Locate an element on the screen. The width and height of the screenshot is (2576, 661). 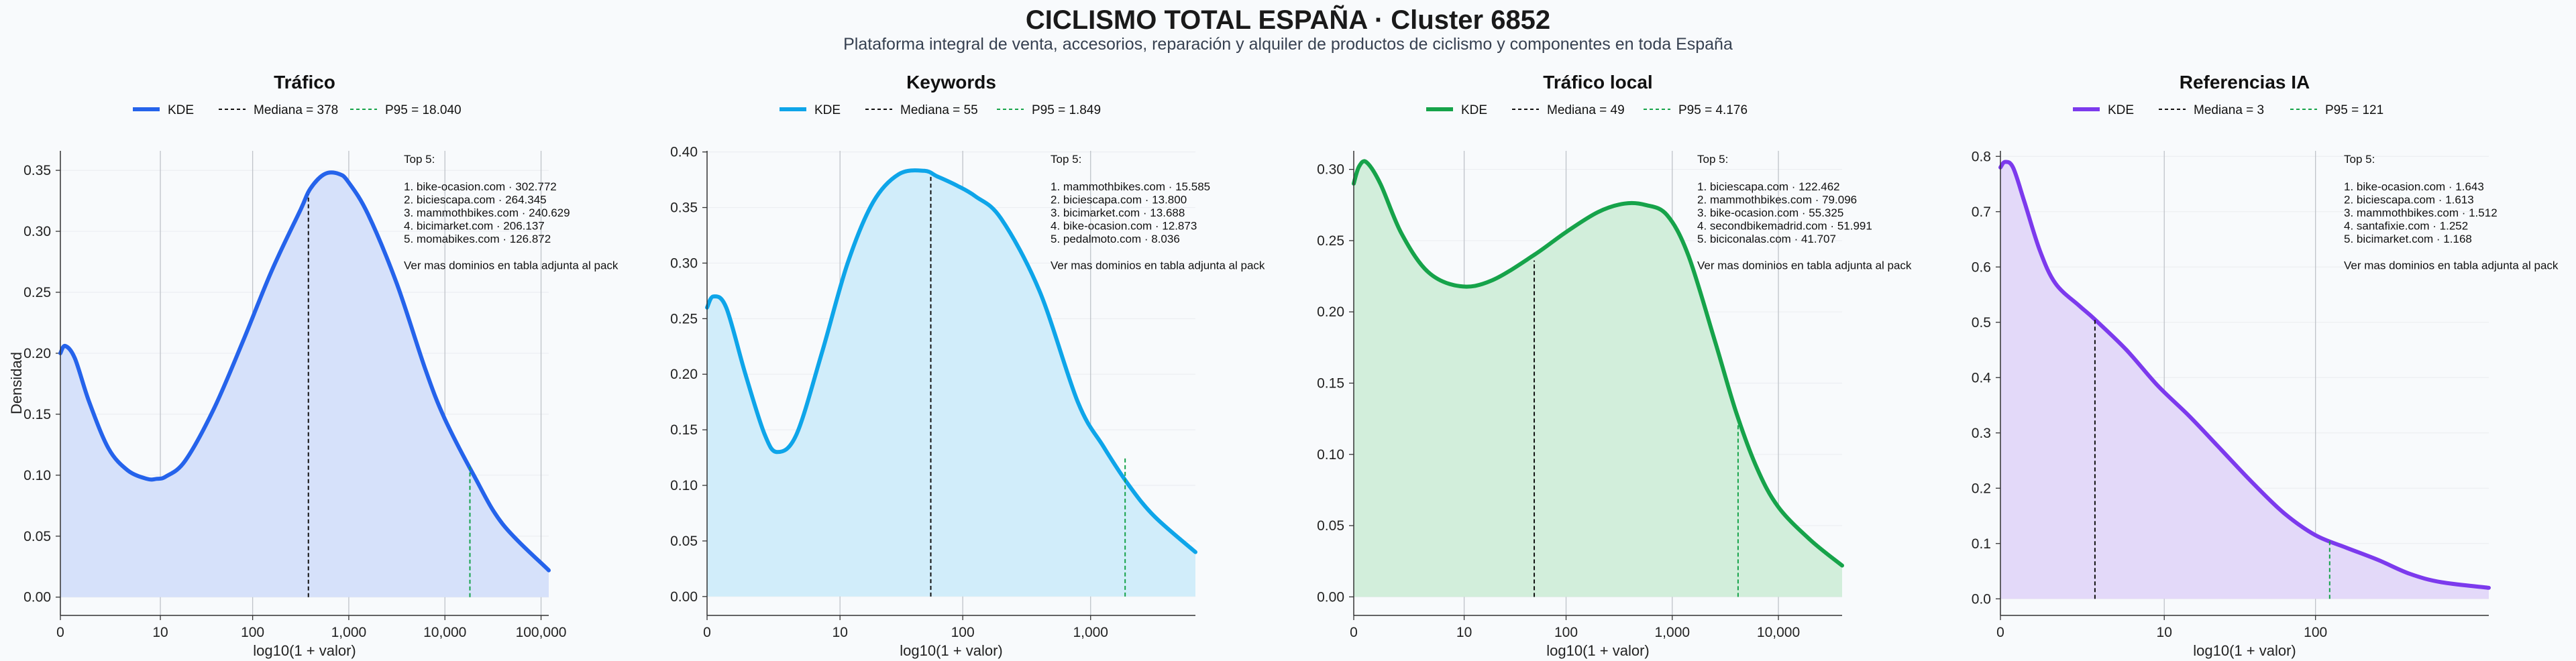
chart-title: Referencias IA is located at coordinates (2245, 82).